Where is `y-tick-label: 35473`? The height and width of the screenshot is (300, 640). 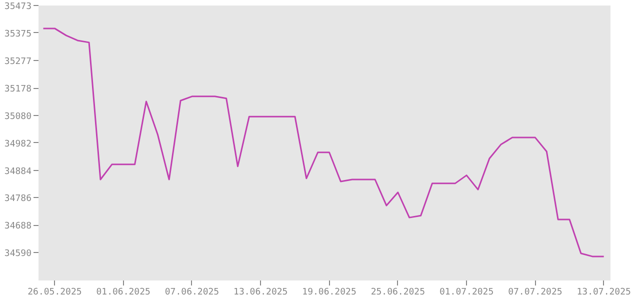 y-tick-label: 35473 is located at coordinates (18, 7).